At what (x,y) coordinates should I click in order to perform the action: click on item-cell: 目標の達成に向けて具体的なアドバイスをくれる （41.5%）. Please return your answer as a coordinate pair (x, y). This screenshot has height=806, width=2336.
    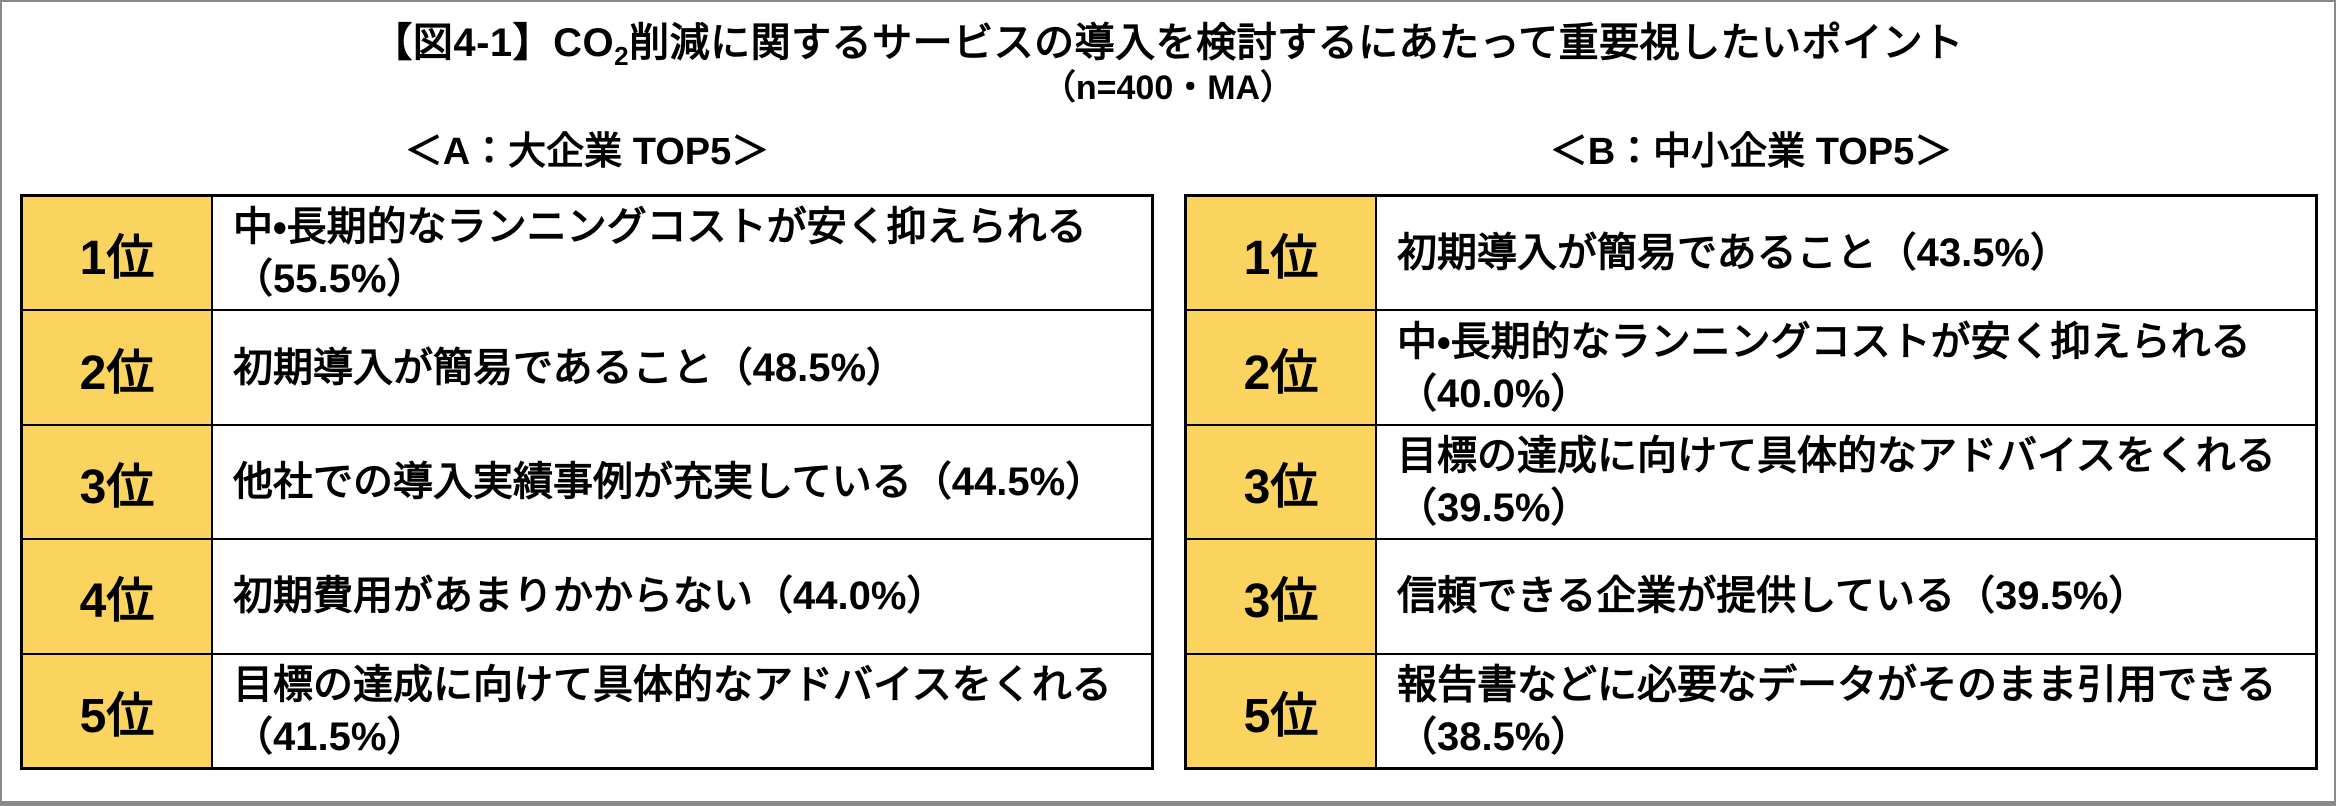
    Looking at the image, I should click on (682, 711).